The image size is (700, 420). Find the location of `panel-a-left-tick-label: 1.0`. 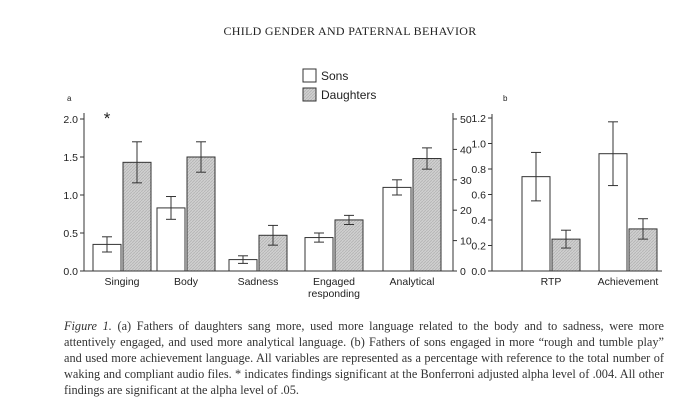

panel-a-left-tick-label: 1.0 is located at coordinates (70, 196).